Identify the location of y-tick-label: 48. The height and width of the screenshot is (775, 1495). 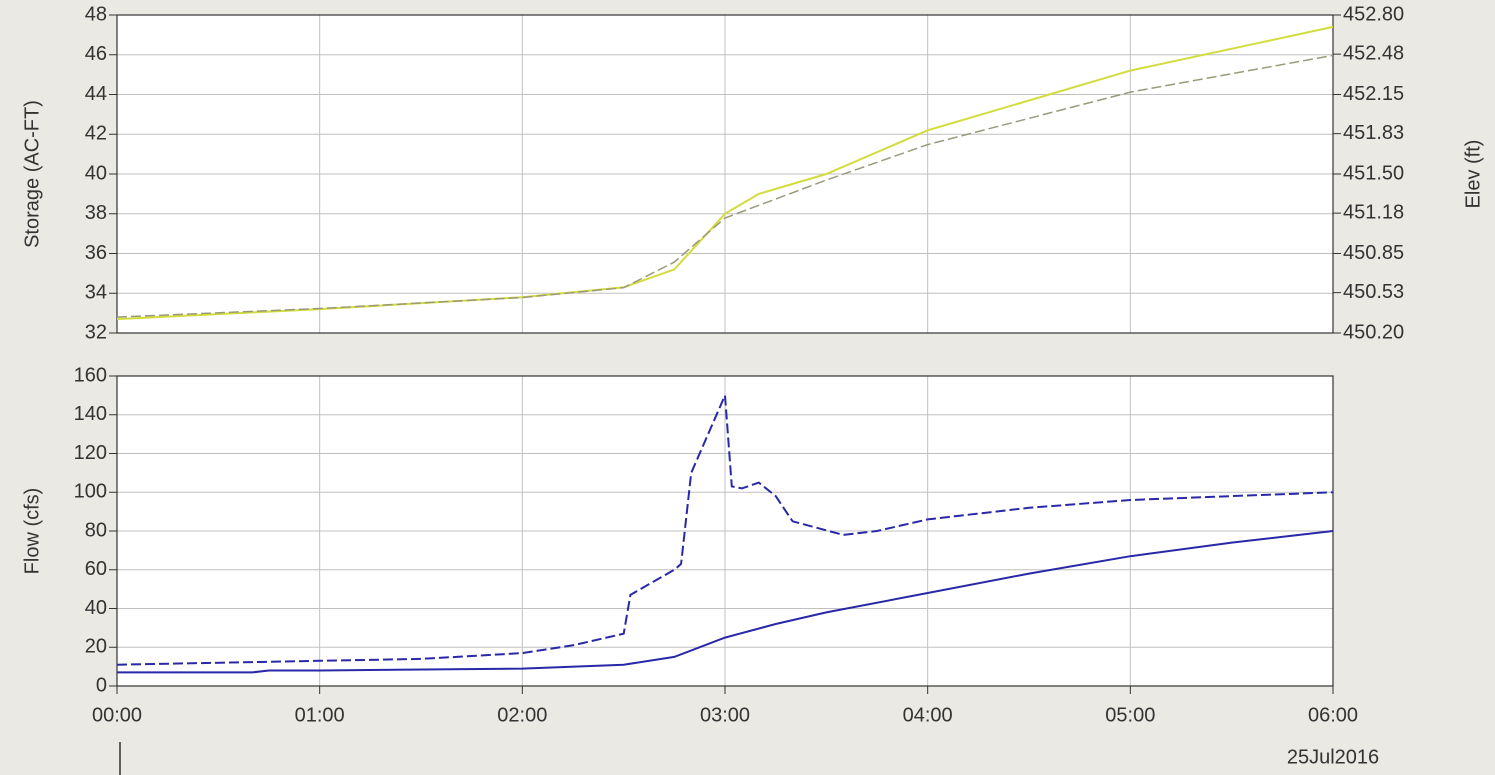
(96, 14).